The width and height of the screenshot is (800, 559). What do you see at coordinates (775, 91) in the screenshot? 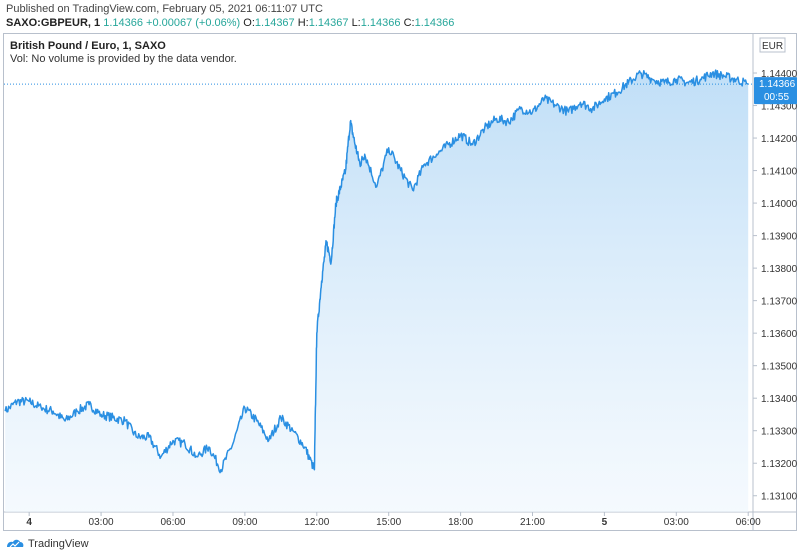
I see `last-price-tag` at bounding box center [775, 91].